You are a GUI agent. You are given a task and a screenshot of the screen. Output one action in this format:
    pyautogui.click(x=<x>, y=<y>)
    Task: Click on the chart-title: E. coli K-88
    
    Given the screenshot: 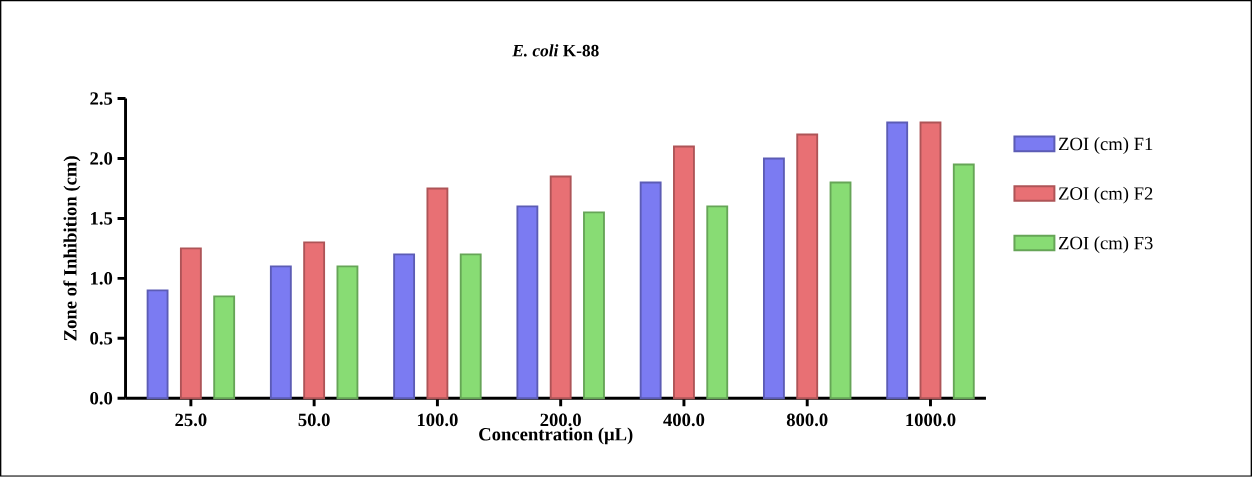 What is the action you would take?
    pyautogui.click(x=555, y=50)
    